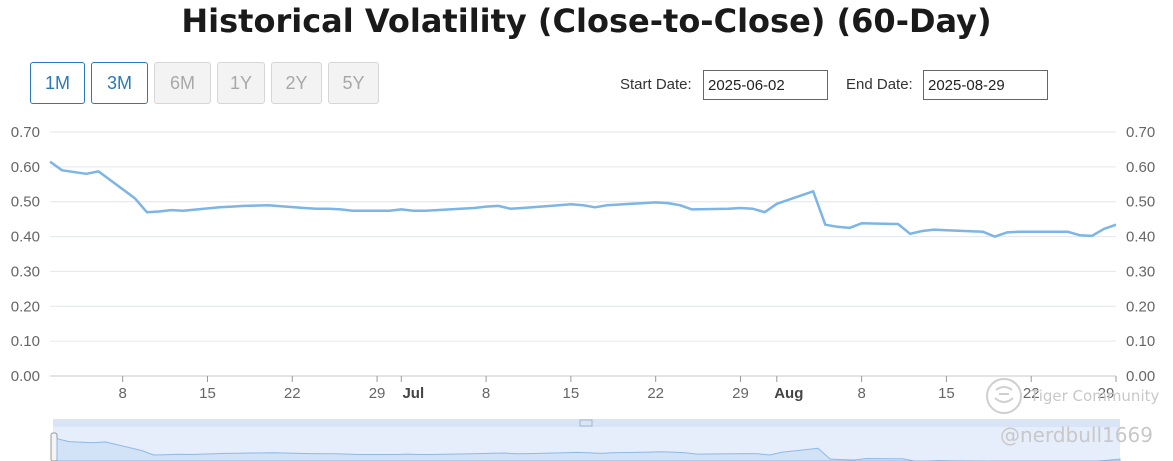 The image size is (1173, 461). I want to click on y-tick-label-left: 0.50, so click(25, 202).